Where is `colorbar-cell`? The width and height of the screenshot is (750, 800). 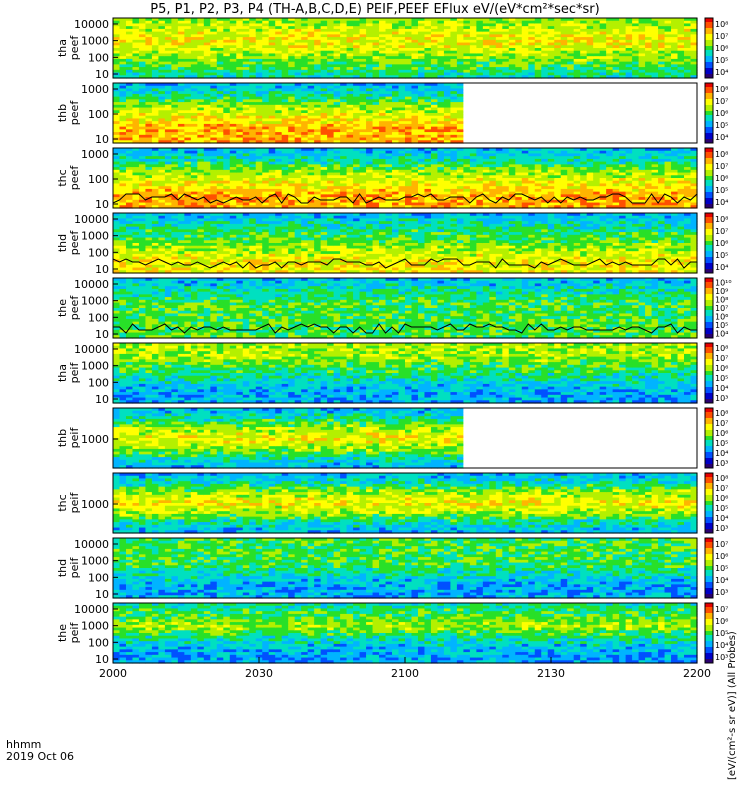
colorbar-cell is located at coordinates (709, 118).